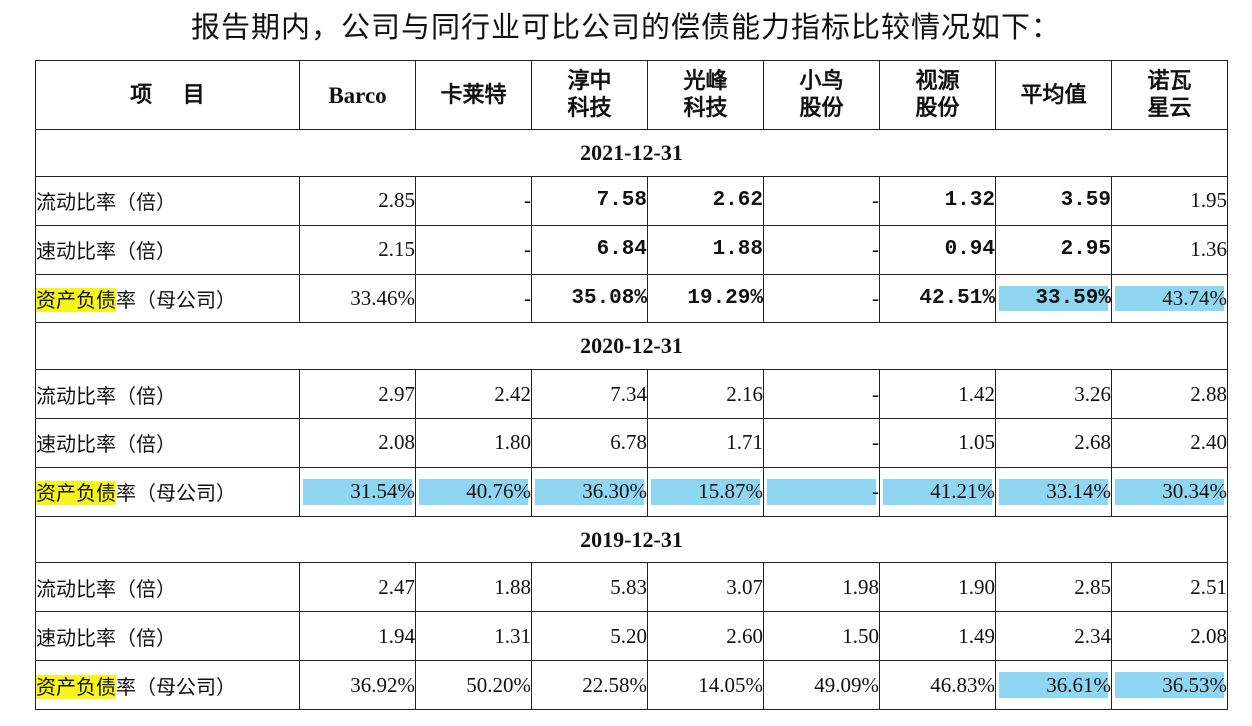 The width and height of the screenshot is (1252, 726). I want to click on value-cell: 1.49, so click(937, 636).